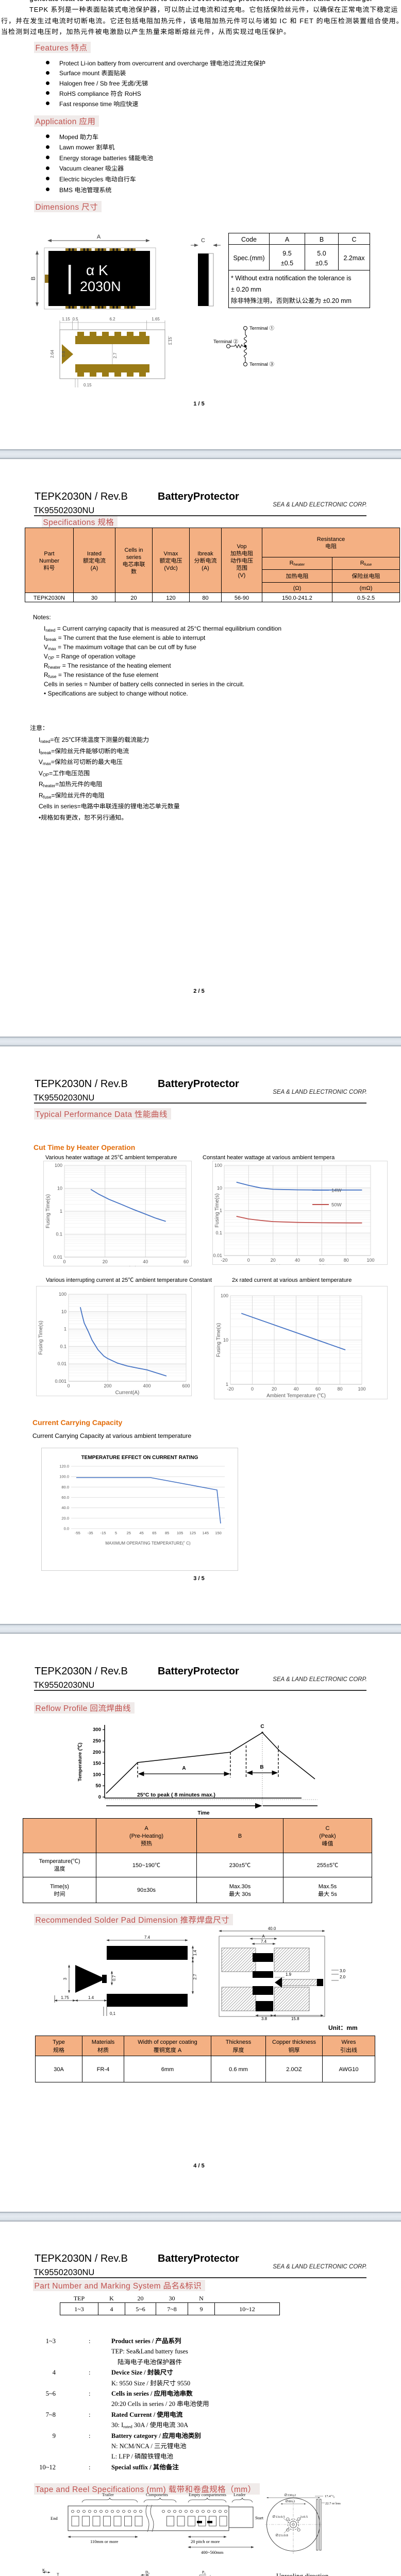 The image size is (401, 2576). What do you see at coordinates (98, 1785) in the screenshot?
I see `svg-text: 50` at bounding box center [98, 1785].